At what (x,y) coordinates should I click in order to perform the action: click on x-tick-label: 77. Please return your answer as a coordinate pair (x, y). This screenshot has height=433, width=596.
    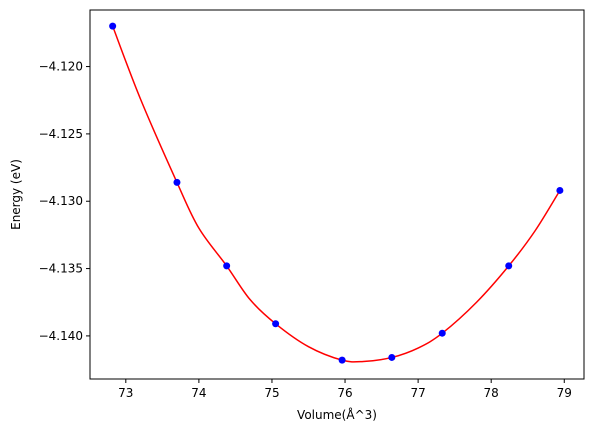
    Looking at the image, I should click on (417, 393).